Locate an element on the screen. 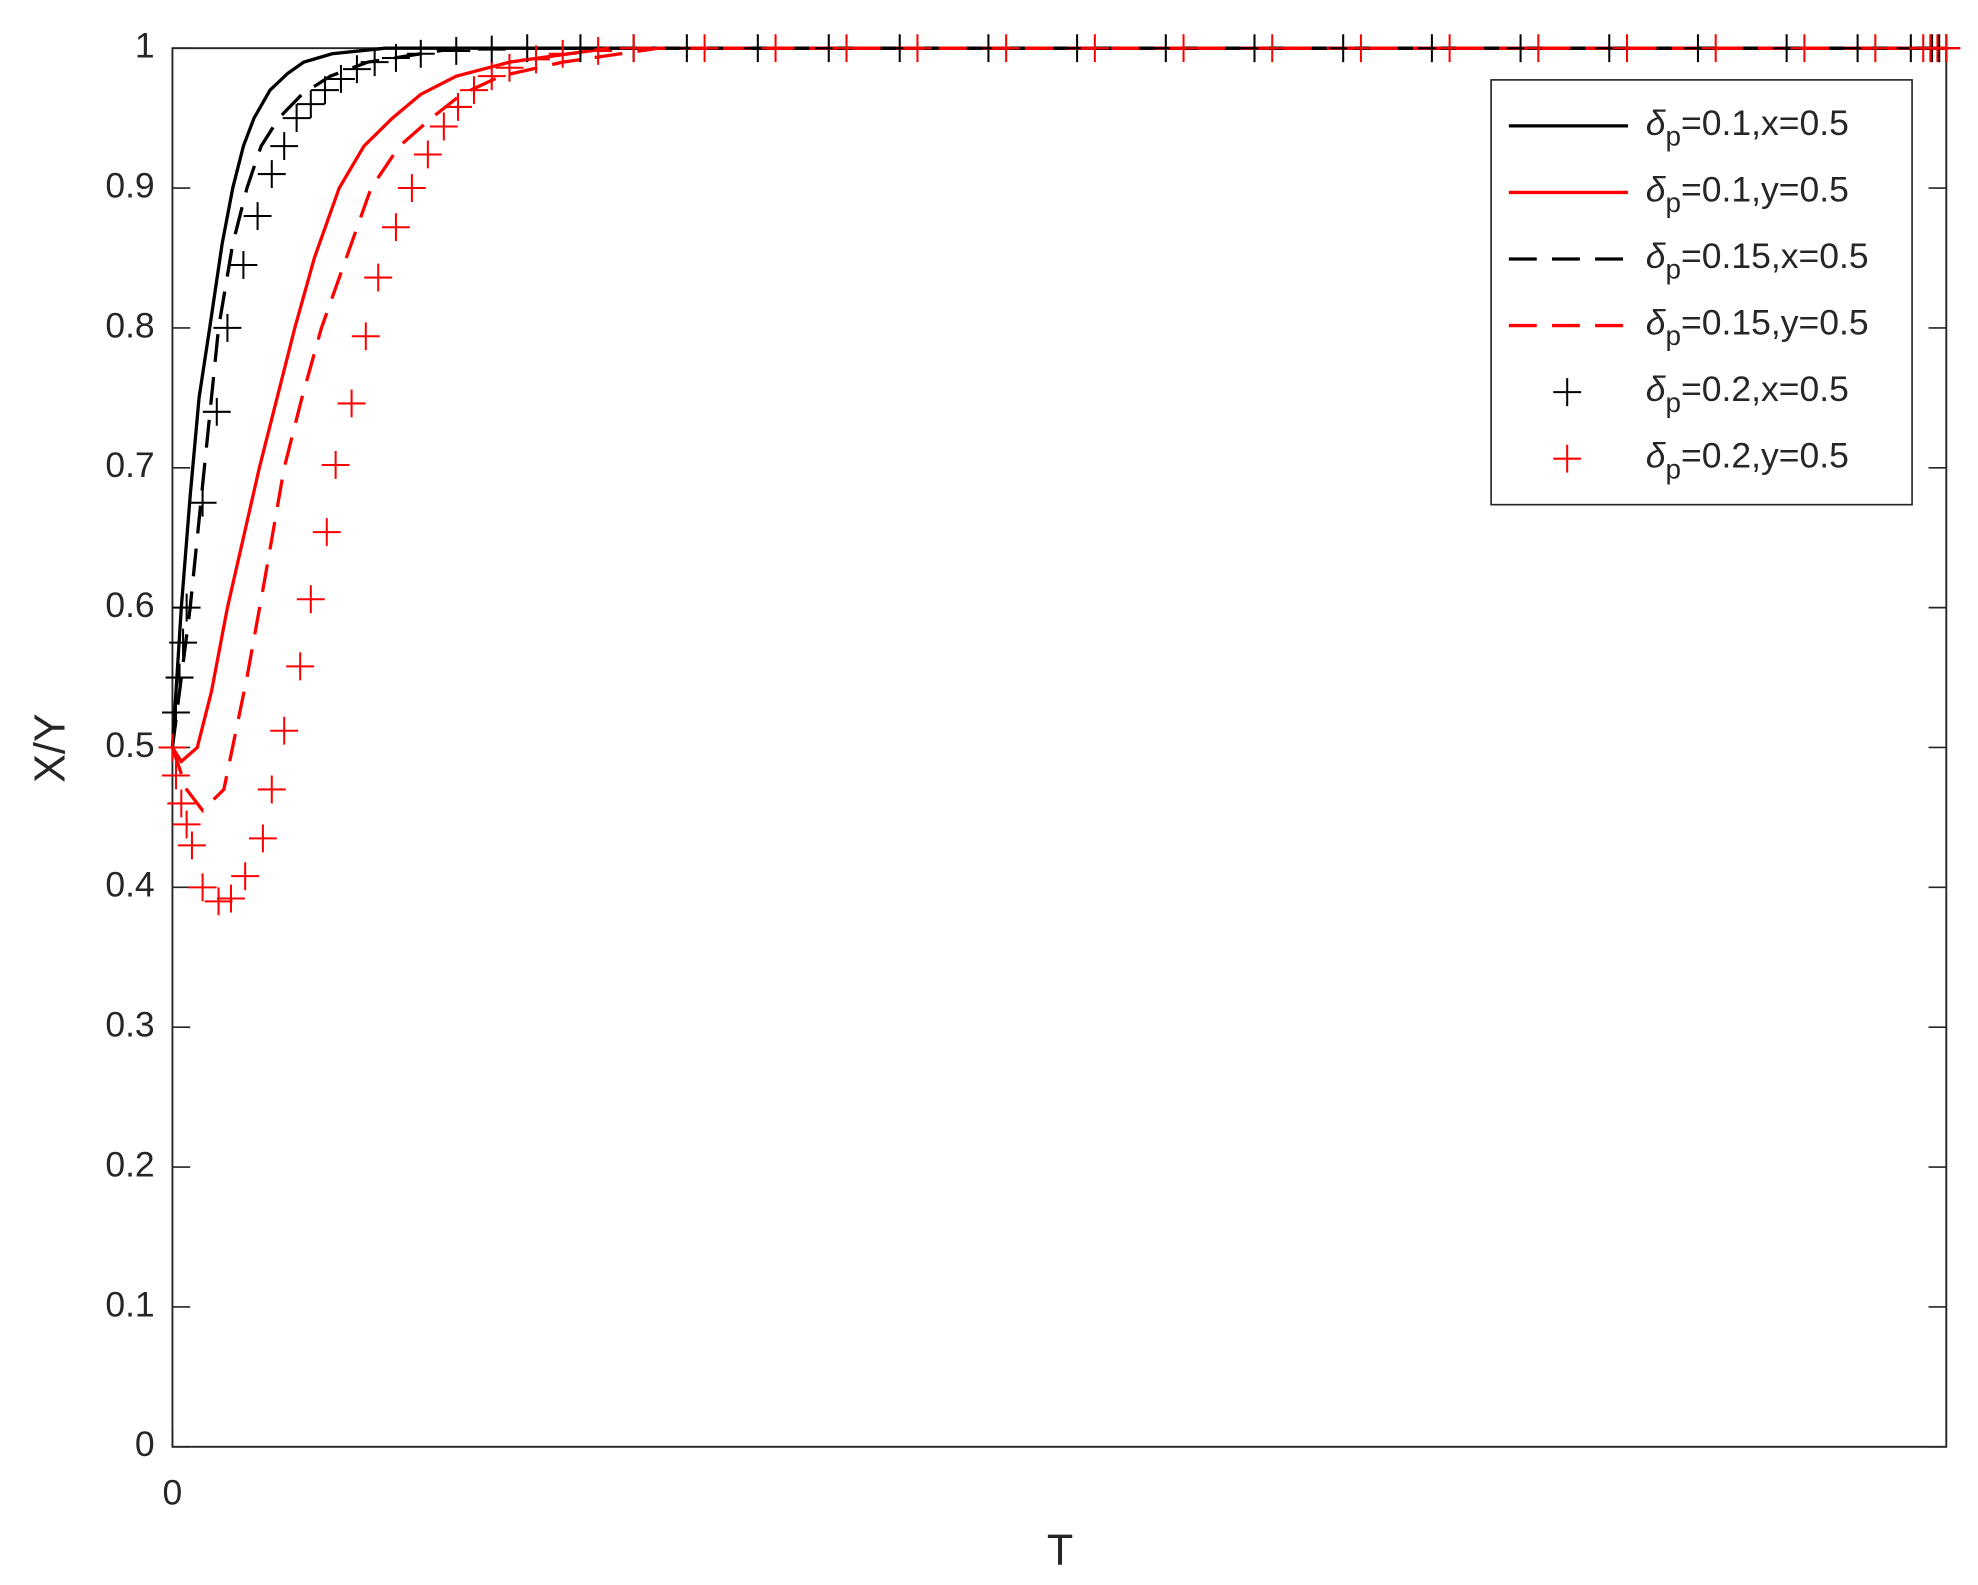  legend-box is located at coordinates (1701, 292).